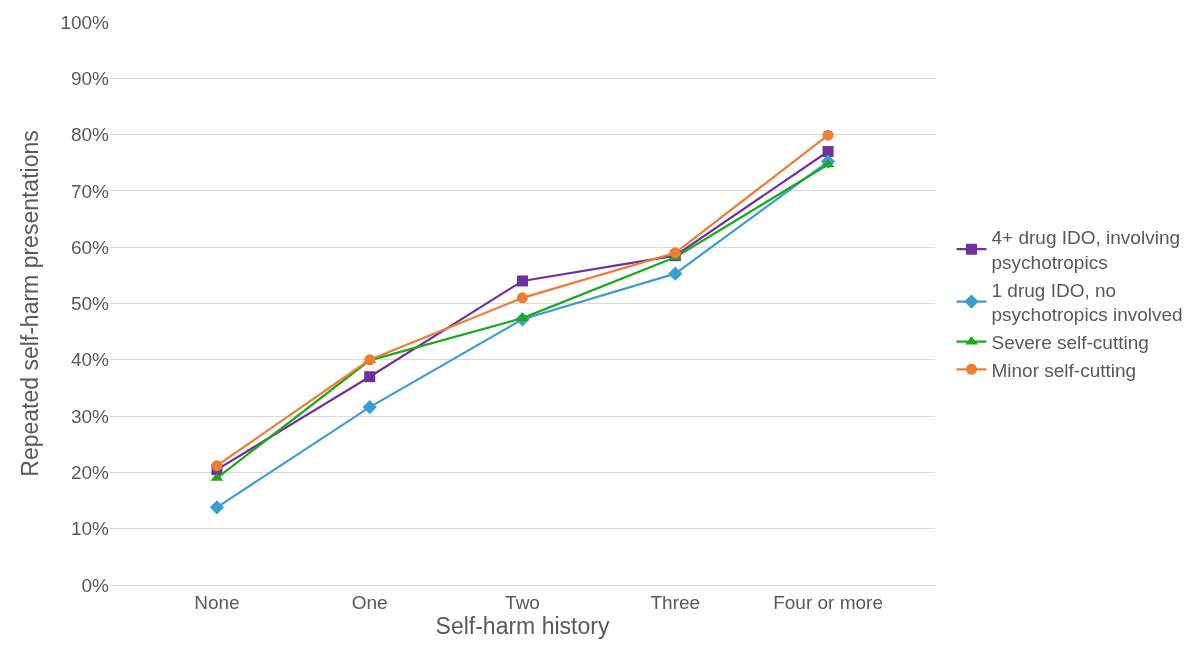  What do you see at coordinates (217, 602) in the screenshot?
I see `x-tick-label: None` at bounding box center [217, 602].